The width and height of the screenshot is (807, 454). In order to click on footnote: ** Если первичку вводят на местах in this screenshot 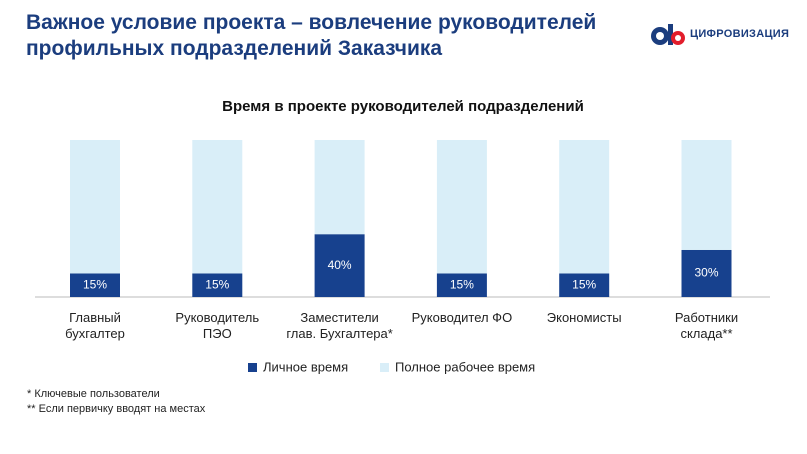, I will do `click(116, 409)`.